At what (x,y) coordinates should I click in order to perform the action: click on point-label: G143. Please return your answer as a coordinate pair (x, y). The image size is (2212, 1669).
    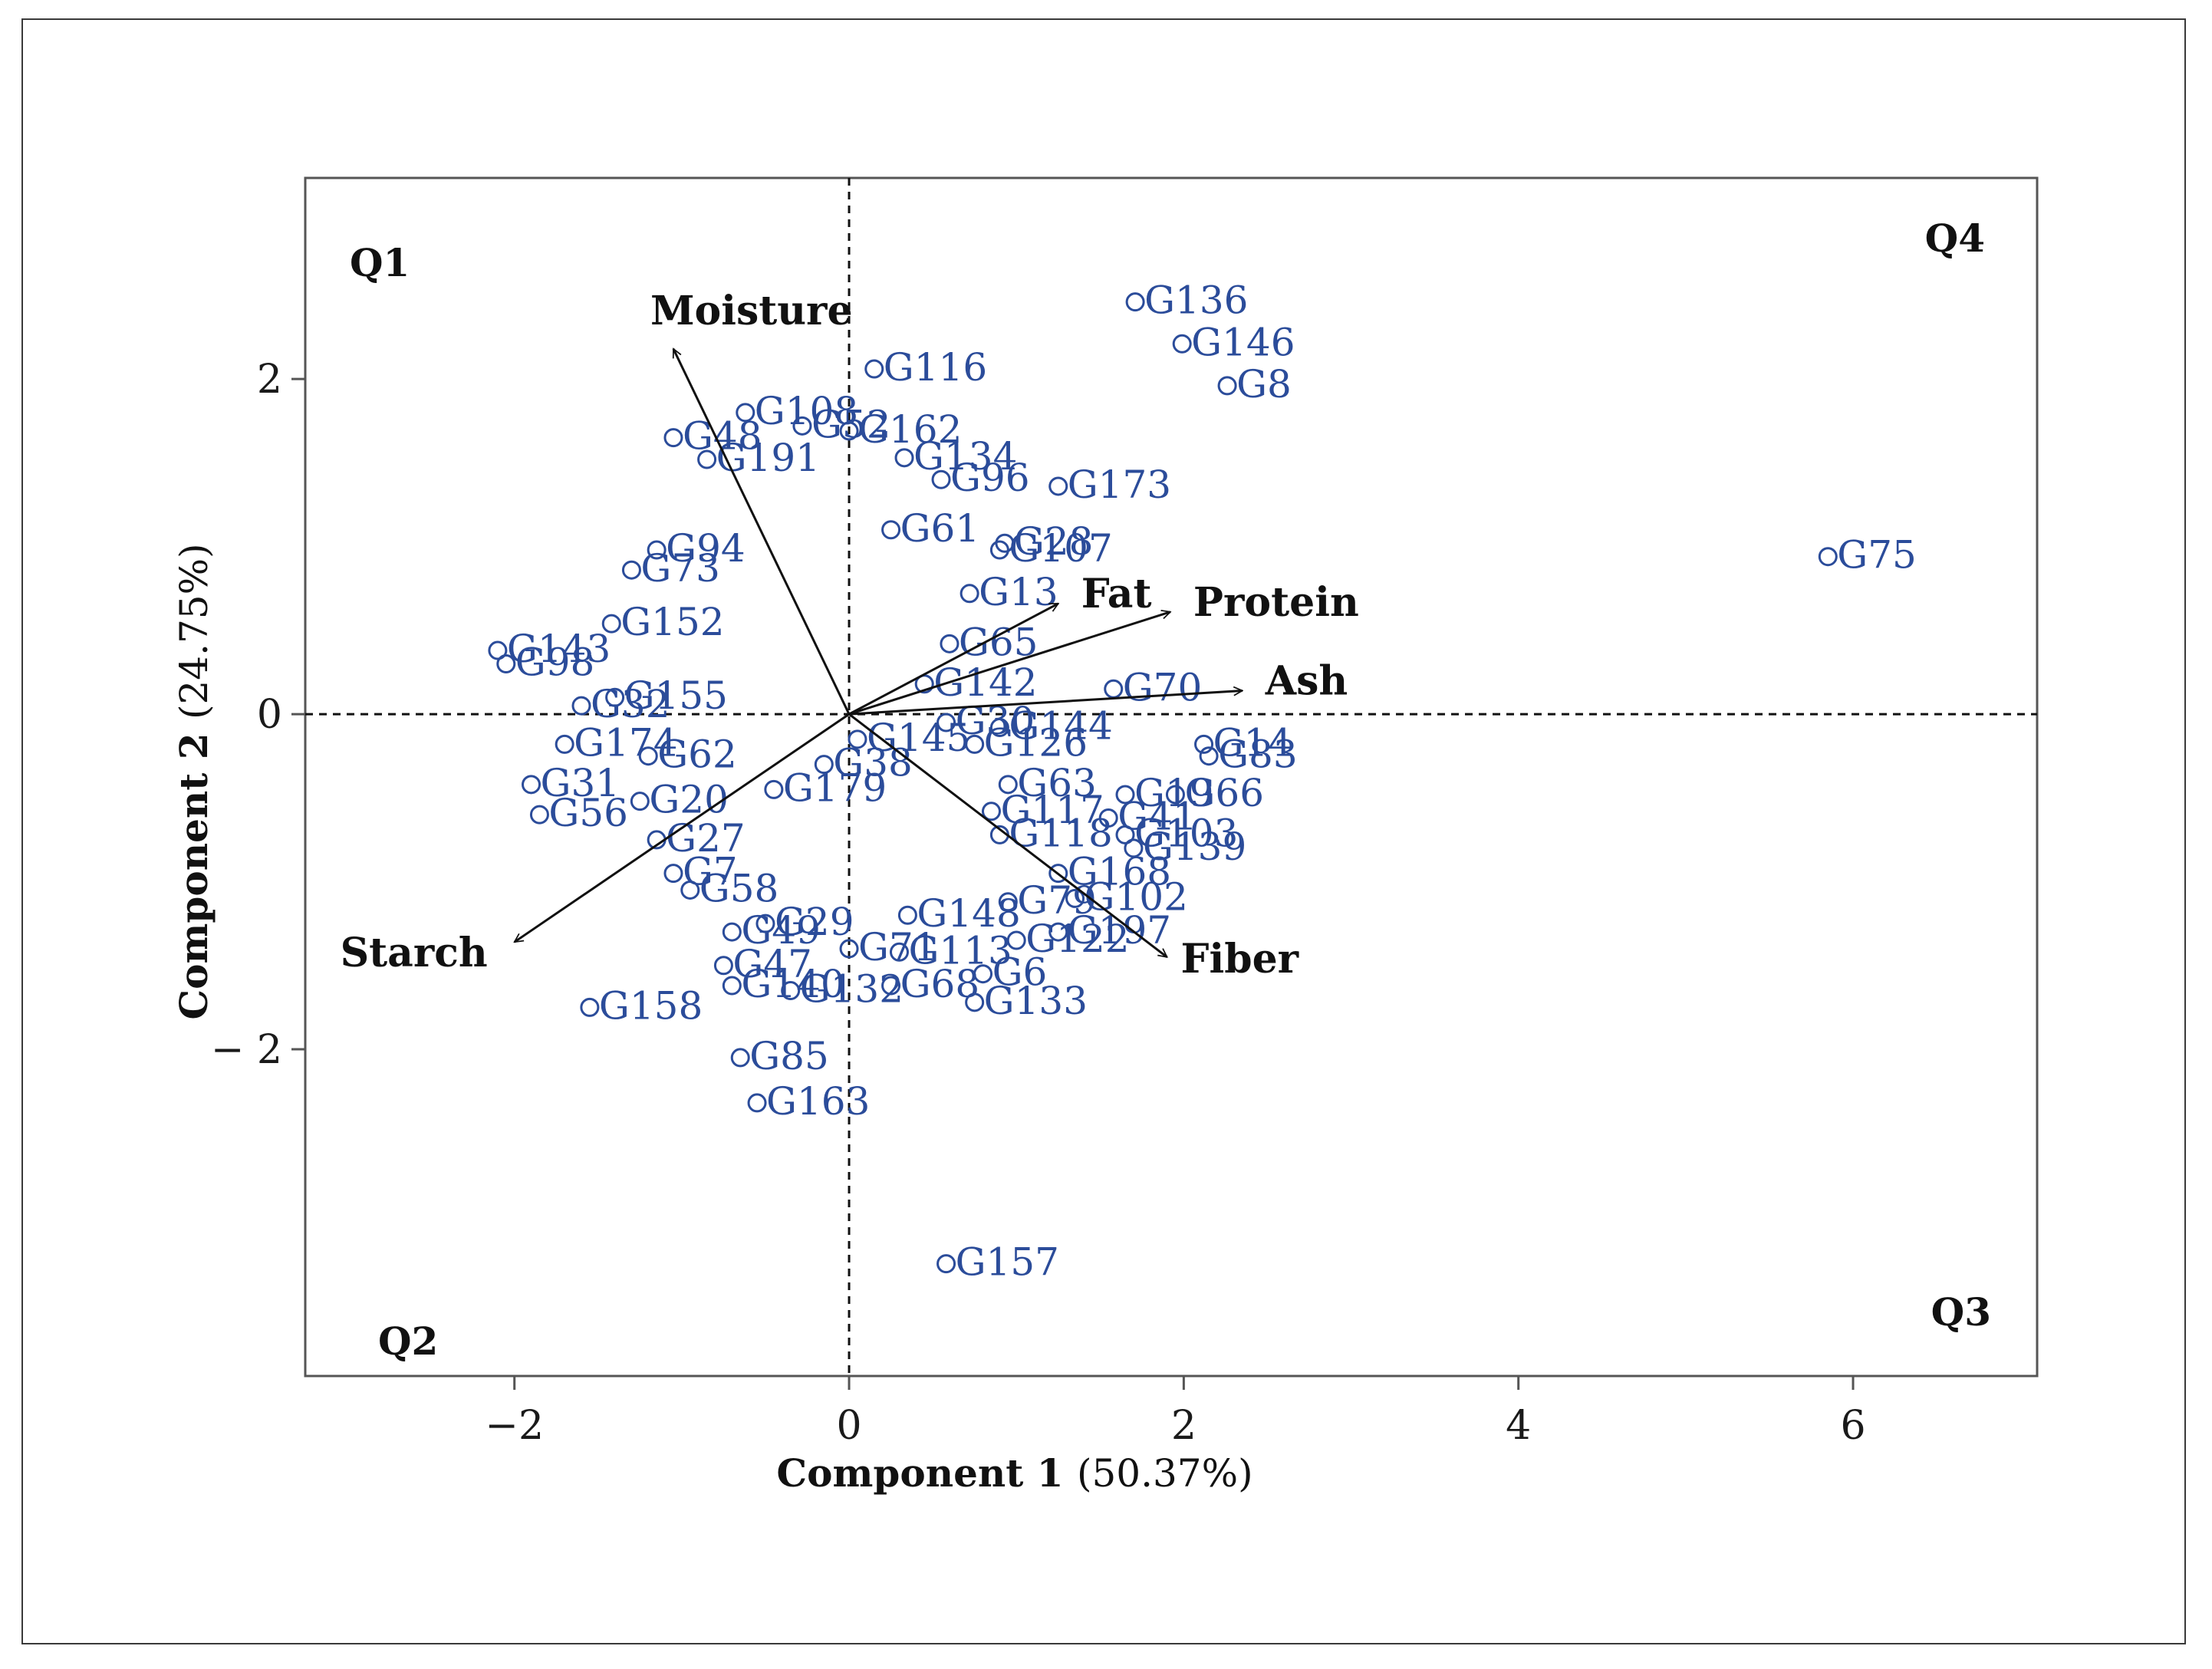
    Looking at the image, I should click on (559, 649).